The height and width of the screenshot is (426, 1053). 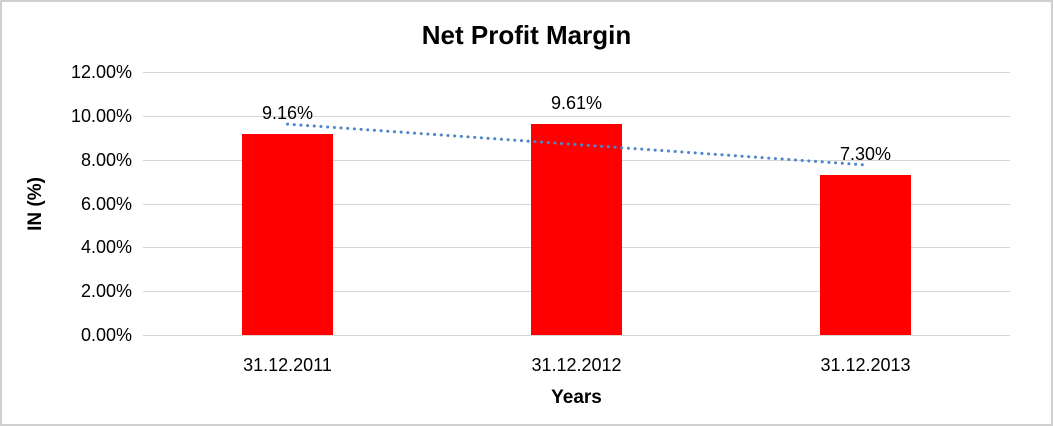 What do you see at coordinates (101, 72) in the screenshot?
I see `y-tick-label: 12.00%` at bounding box center [101, 72].